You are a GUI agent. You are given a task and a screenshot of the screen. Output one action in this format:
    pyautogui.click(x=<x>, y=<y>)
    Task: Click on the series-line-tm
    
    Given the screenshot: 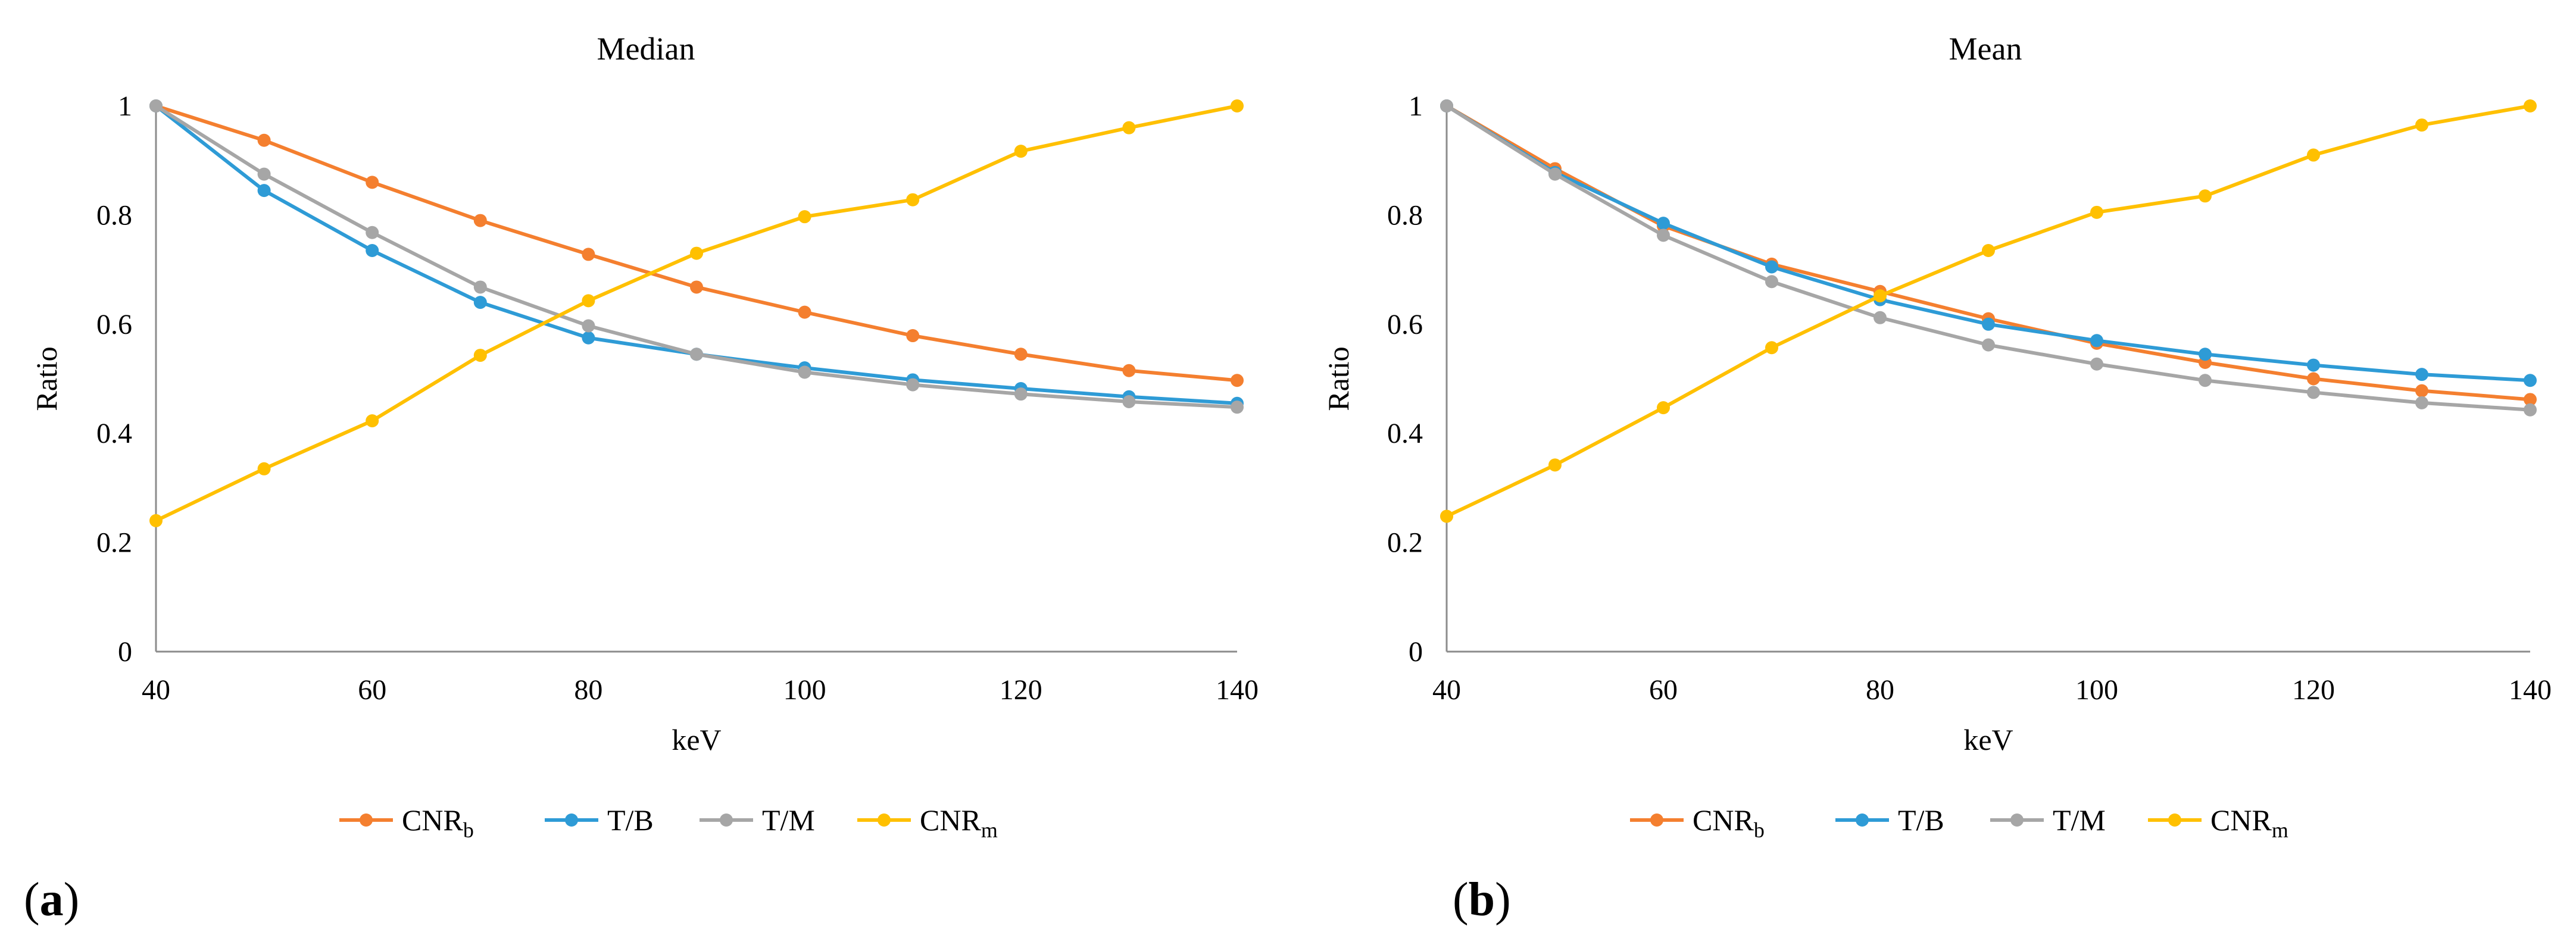 What is the action you would take?
    pyautogui.click(x=1988, y=258)
    